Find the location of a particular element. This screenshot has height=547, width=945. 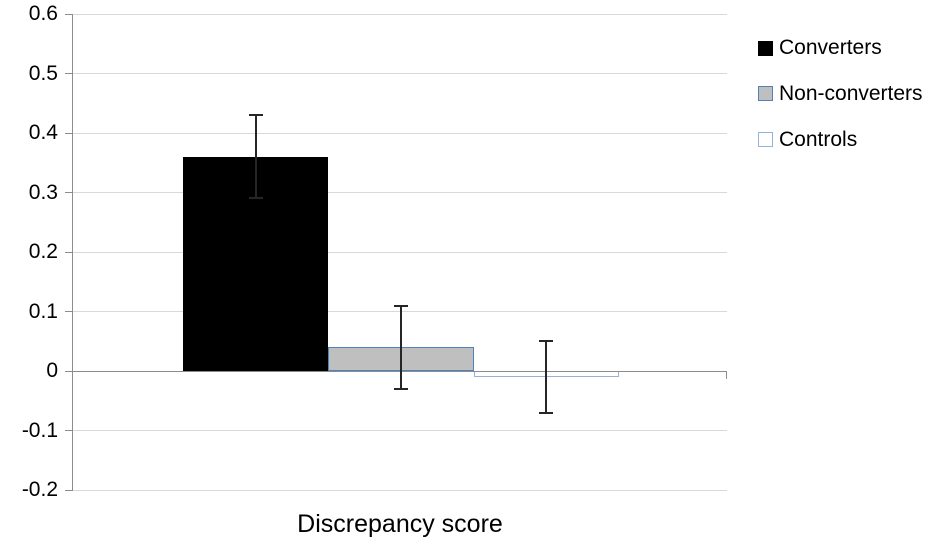

y-tick-label: 0.5 is located at coordinates (43, 73).